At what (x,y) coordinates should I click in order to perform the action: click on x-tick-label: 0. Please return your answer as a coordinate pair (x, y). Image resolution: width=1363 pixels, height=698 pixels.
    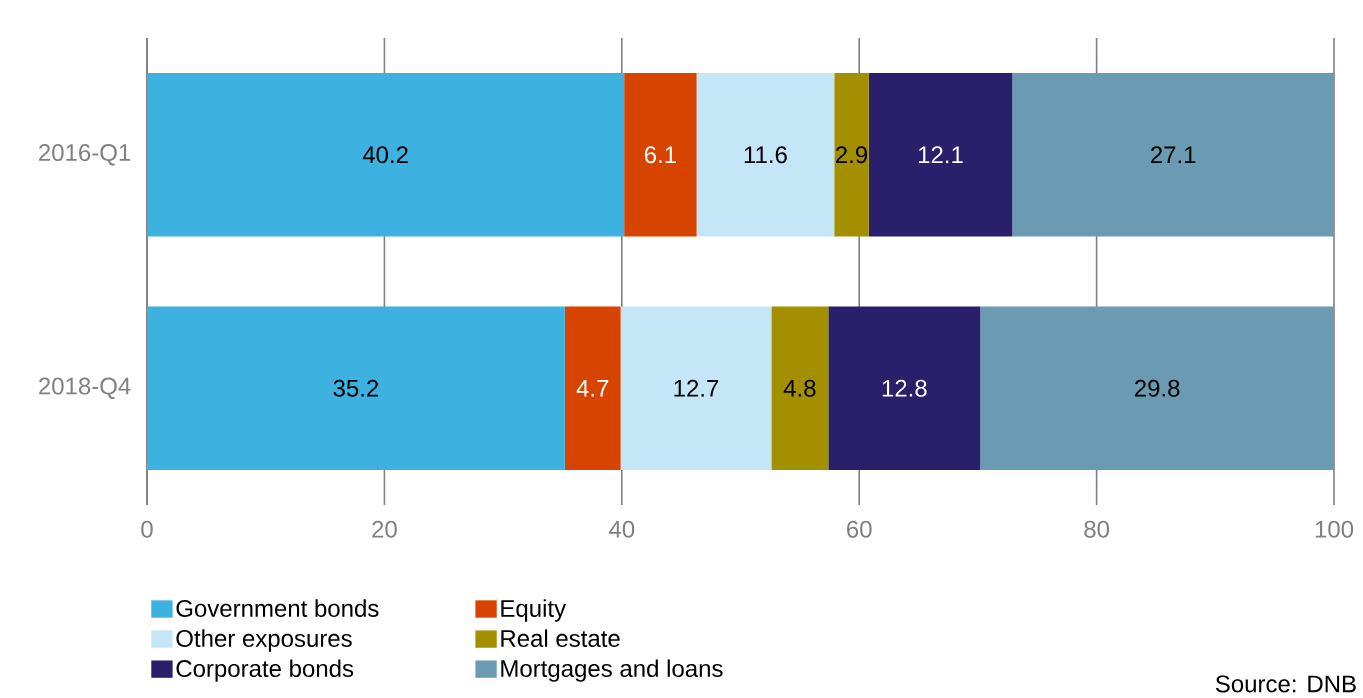
    Looking at the image, I should click on (147, 529).